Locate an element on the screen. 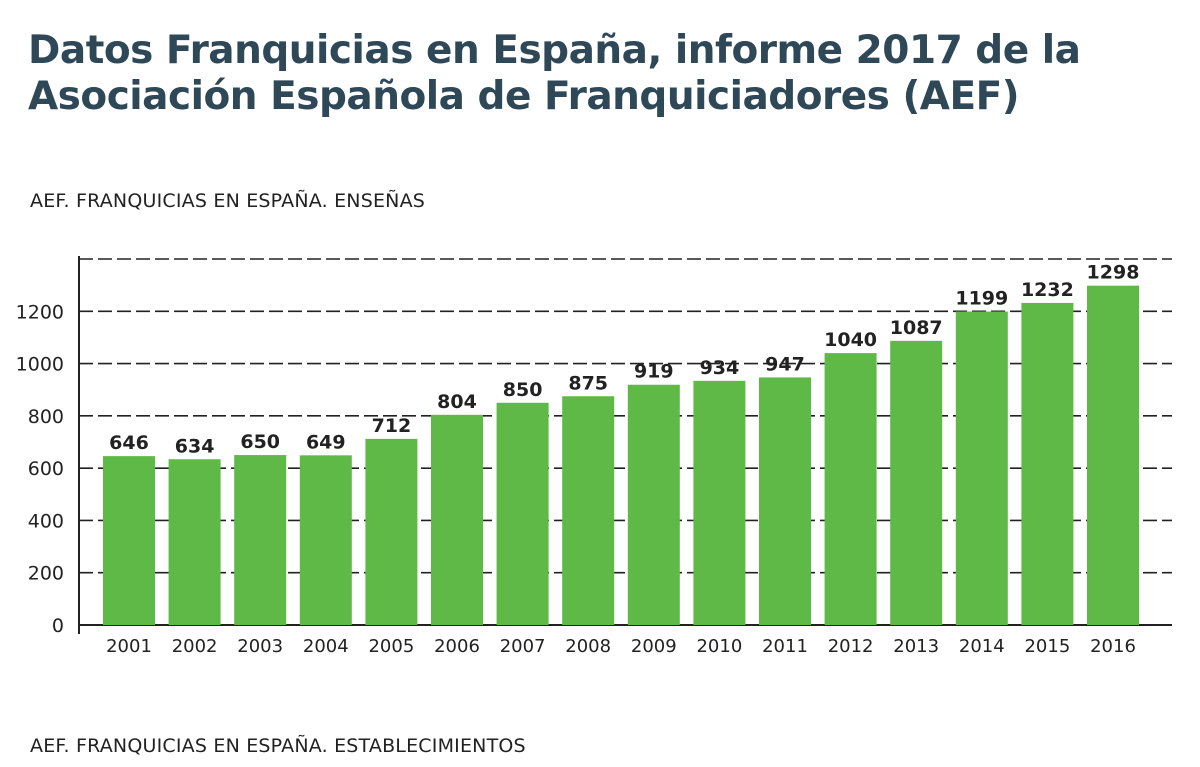 Image resolution: width=1200 pixels, height=767 pixels. y-tick-label: 0 is located at coordinates (58, 626).